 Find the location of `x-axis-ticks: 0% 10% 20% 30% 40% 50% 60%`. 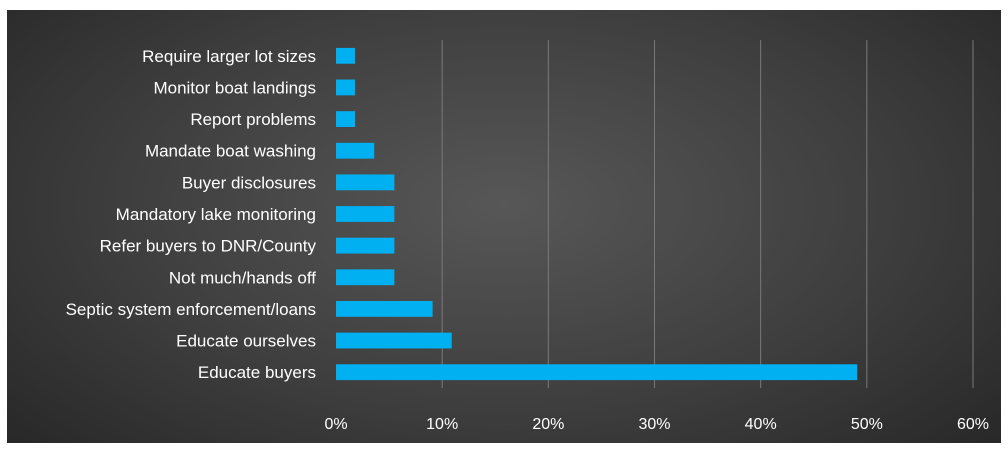

x-axis-ticks: 0% 10% 20% 30% 40% 50% 60% is located at coordinates (656, 424).